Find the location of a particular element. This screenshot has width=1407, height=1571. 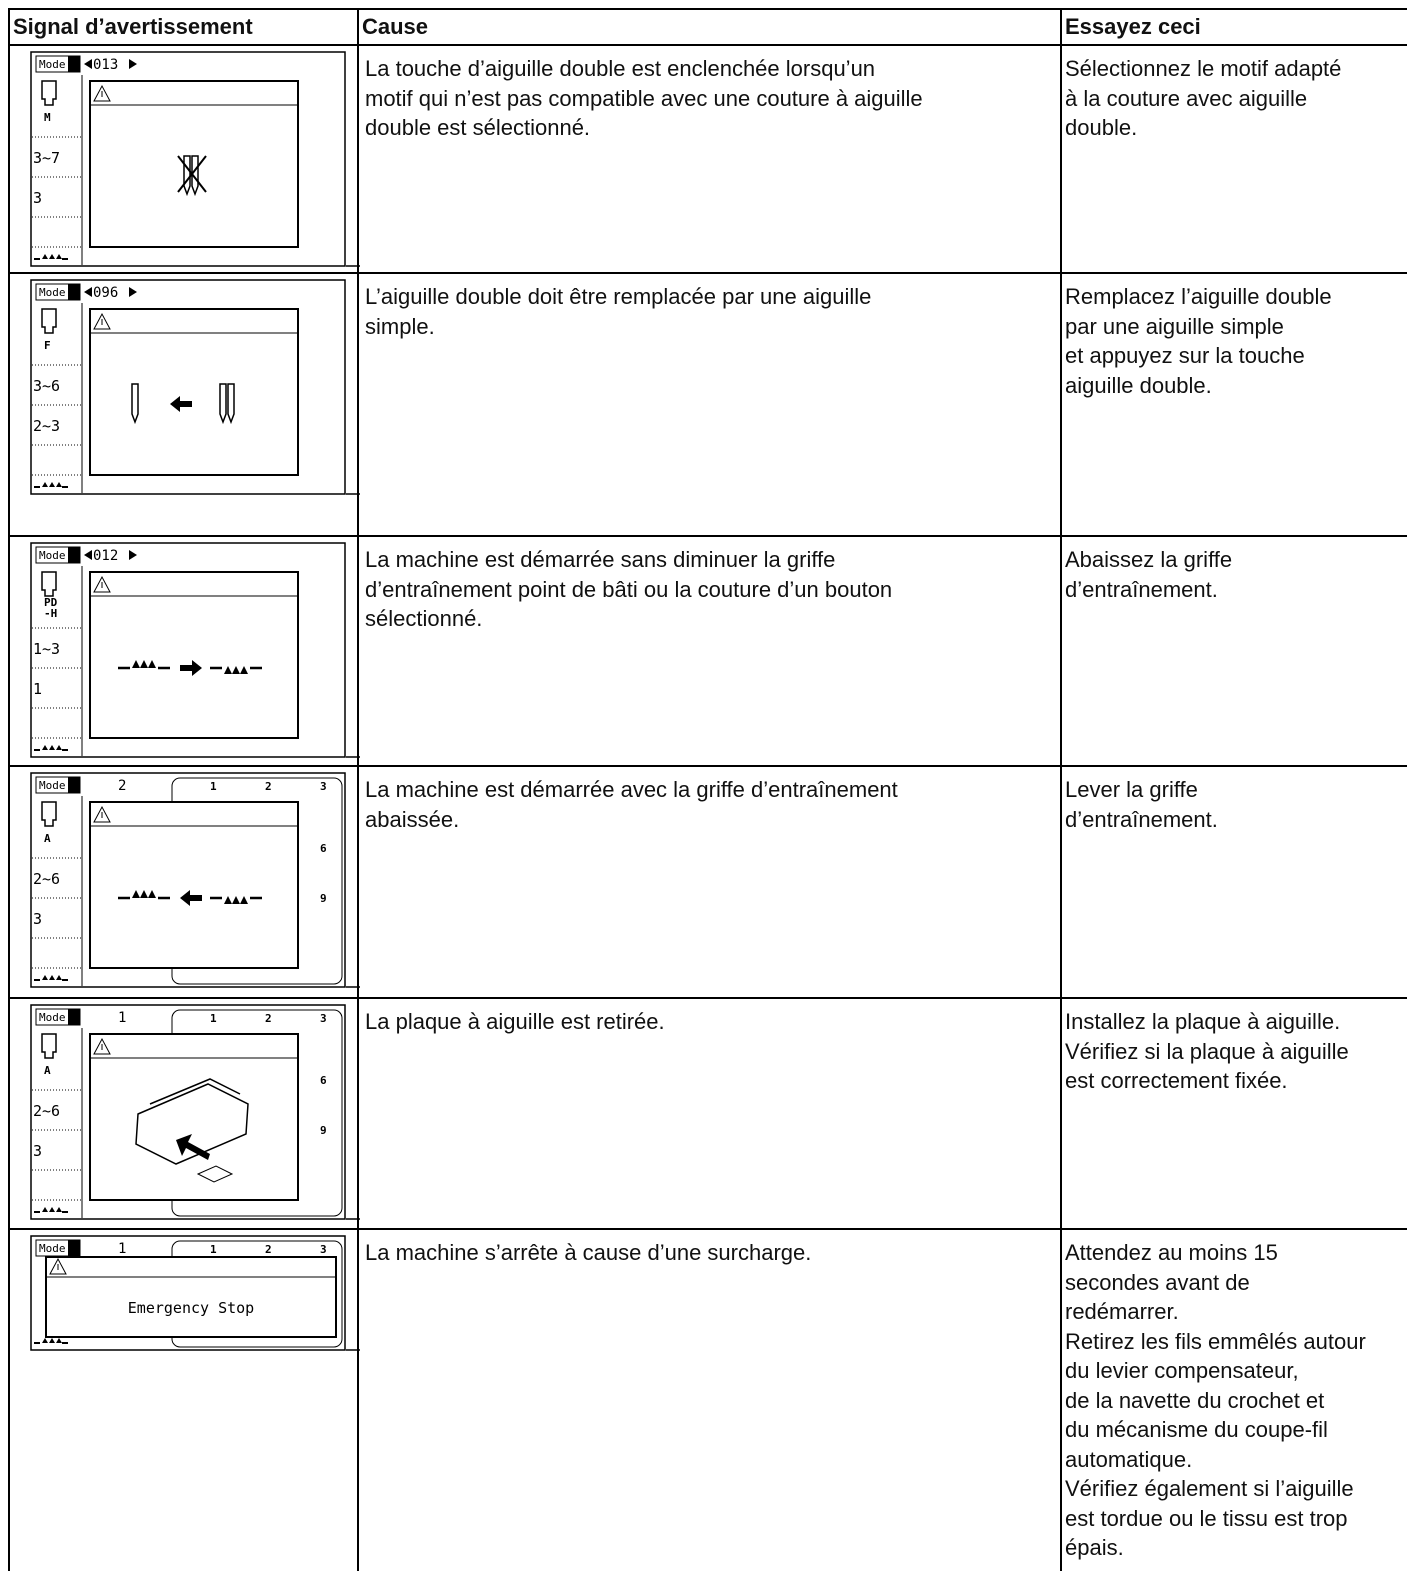

cross-icon is located at coordinates (192, 174).